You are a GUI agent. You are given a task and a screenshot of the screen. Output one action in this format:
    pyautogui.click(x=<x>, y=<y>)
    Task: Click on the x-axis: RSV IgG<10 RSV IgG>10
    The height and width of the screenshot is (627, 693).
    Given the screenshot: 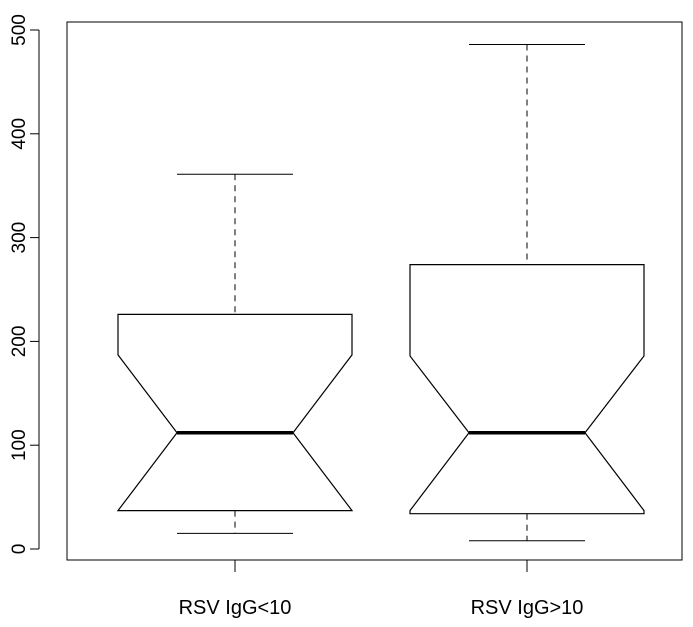 What is the action you would take?
    pyautogui.click(x=381, y=589)
    